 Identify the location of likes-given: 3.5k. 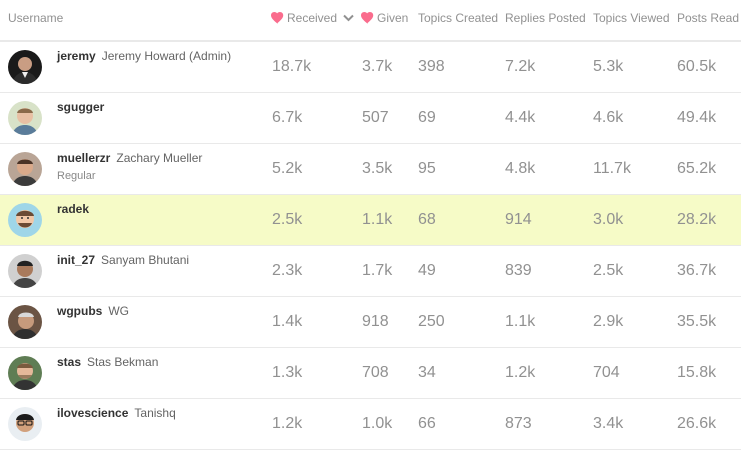
(377, 168).